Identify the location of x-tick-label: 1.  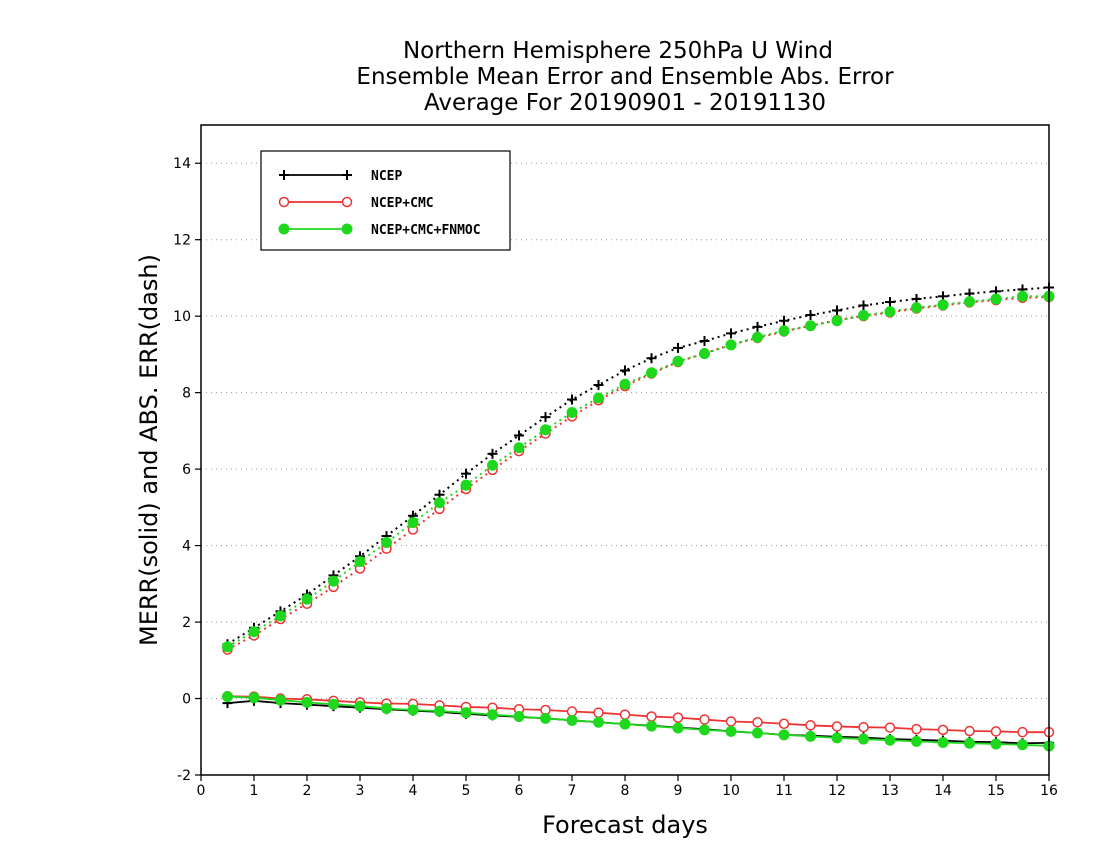
(254, 791).